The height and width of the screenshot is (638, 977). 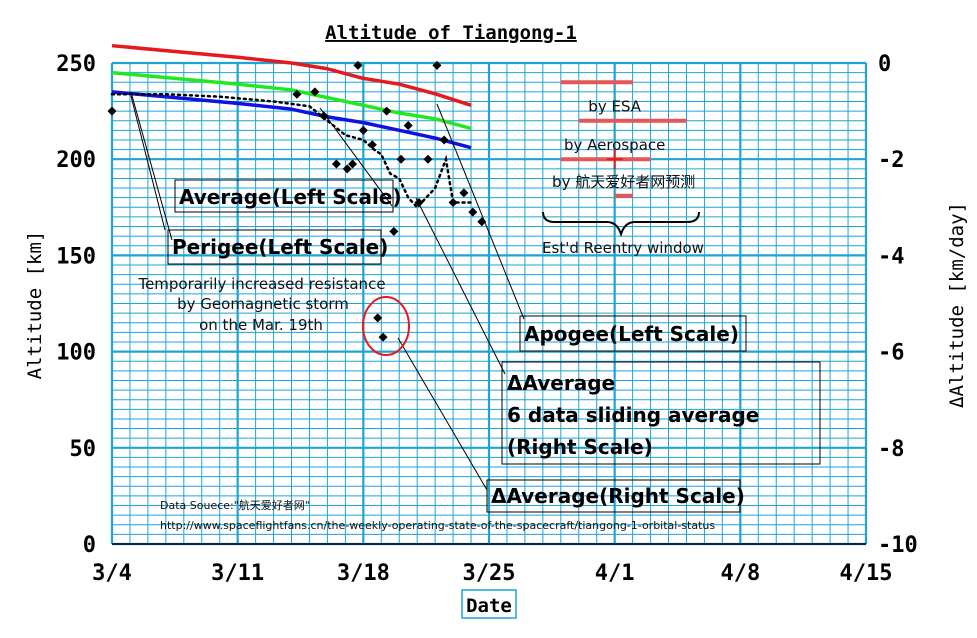 I want to click on delta-sliding-label-box, so click(x=661, y=413).